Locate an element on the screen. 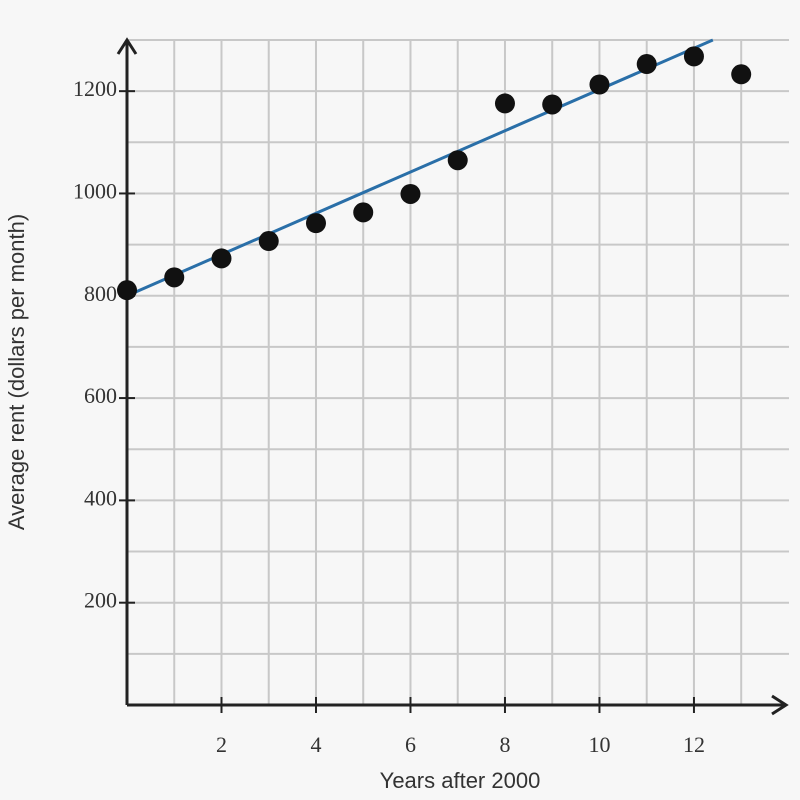 The image size is (800, 800). x-axis-arrow is located at coordinates (780, 705).